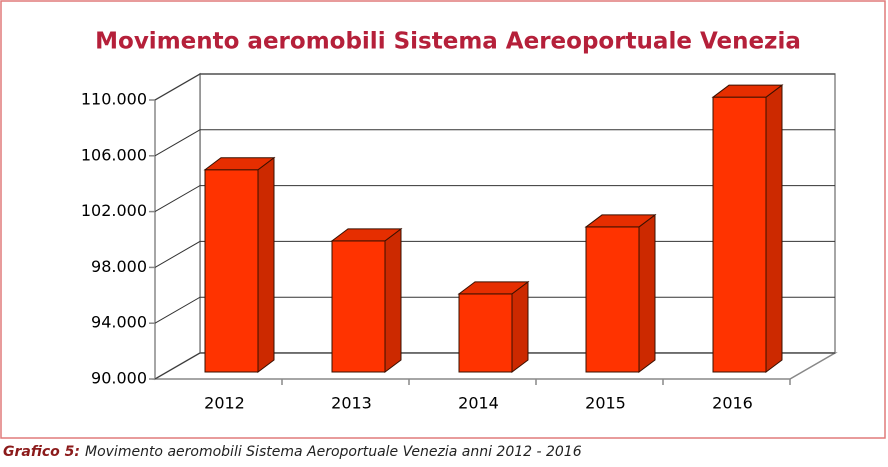  What do you see at coordinates (114, 99) in the screenshot?
I see `y-tick-label: 110.000` at bounding box center [114, 99].